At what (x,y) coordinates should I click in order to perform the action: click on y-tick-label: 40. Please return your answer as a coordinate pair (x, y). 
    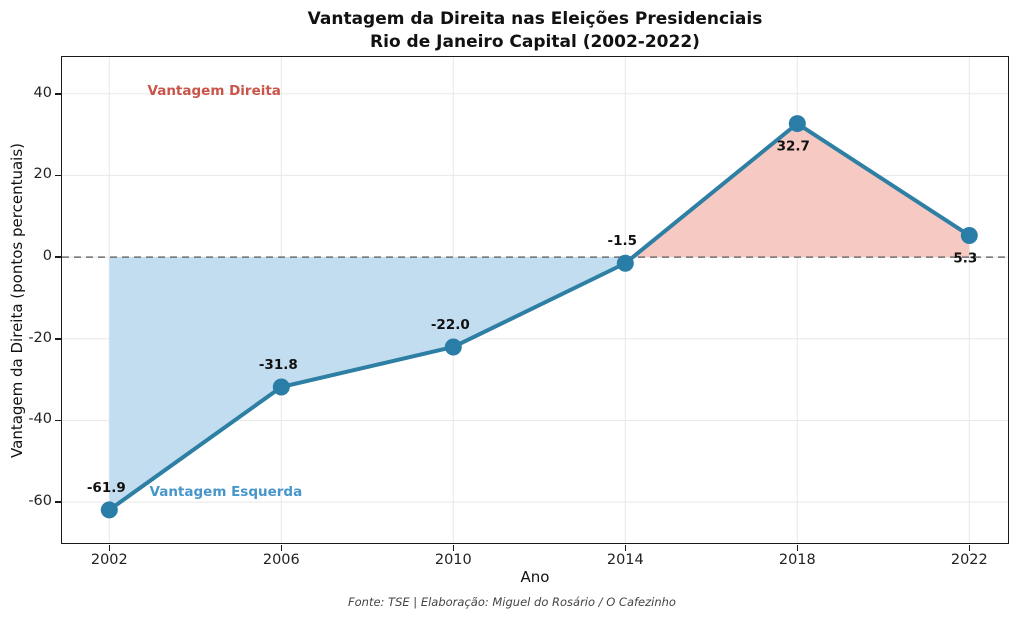
    Looking at the image, I should click on (42, 92).